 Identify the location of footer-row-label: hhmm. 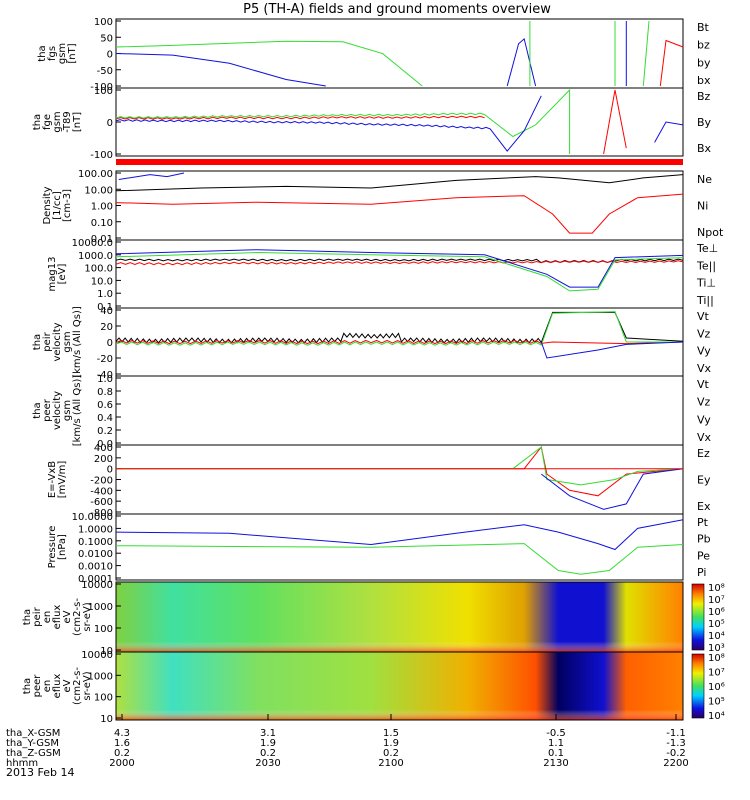
(22, 763).